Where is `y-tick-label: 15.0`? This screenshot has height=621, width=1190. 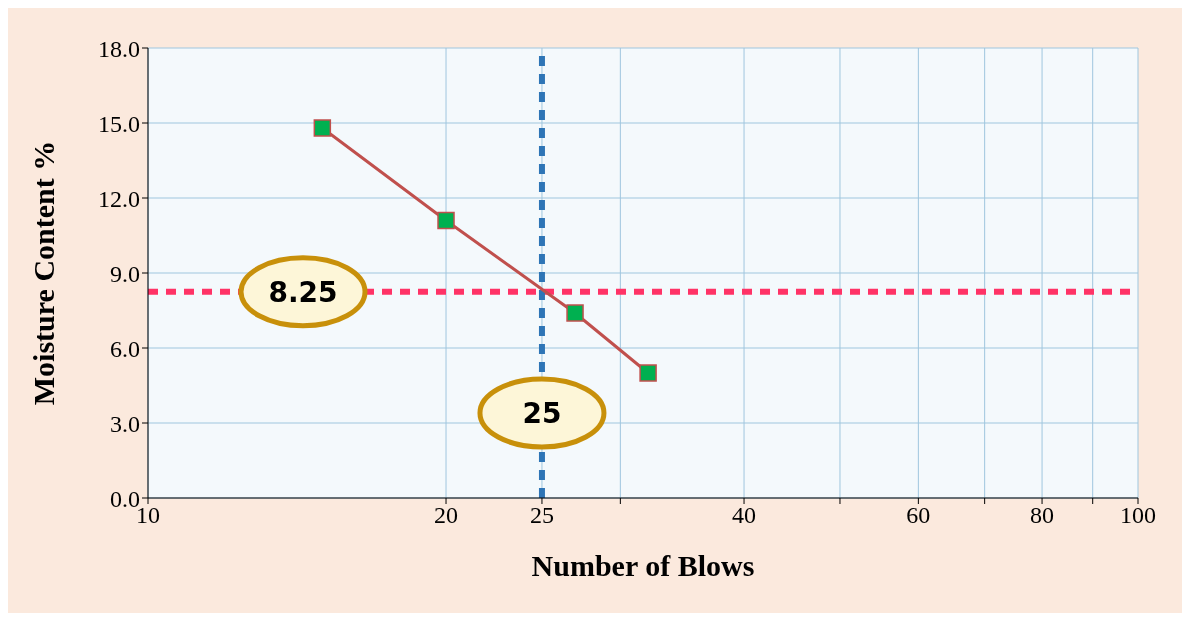
y-tick-label: 15.0 is located at coordinates (119, 123).